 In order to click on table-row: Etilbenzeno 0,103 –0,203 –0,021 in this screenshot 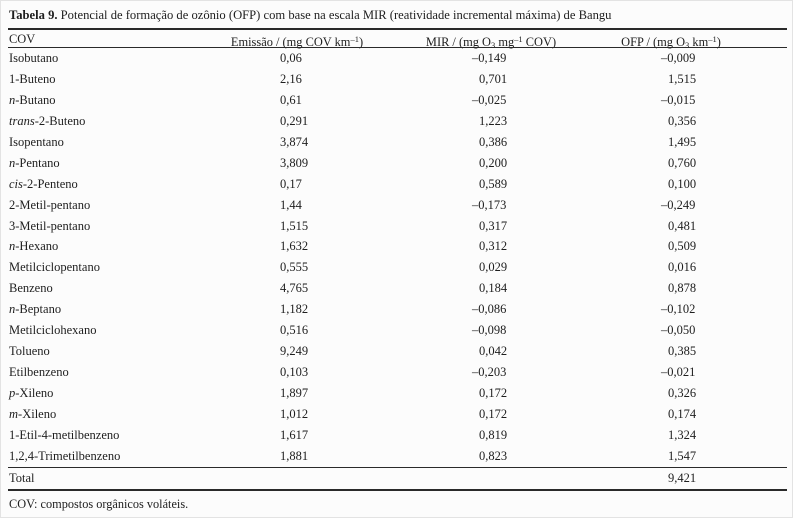, I will do `click(397, 372)`.